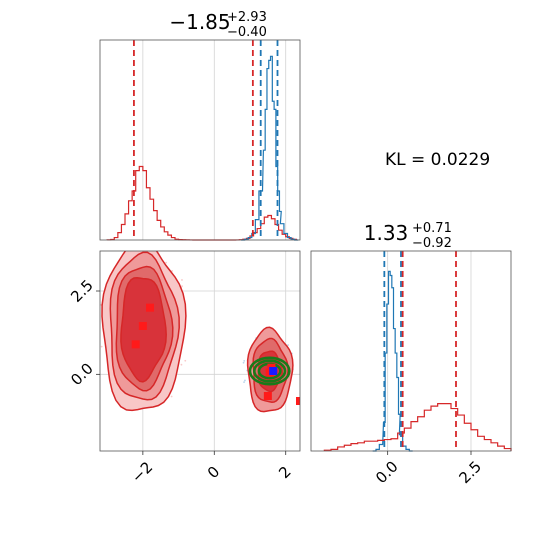  I want to click on title-param-2-upper-error: +0.71, so click(432, 228).